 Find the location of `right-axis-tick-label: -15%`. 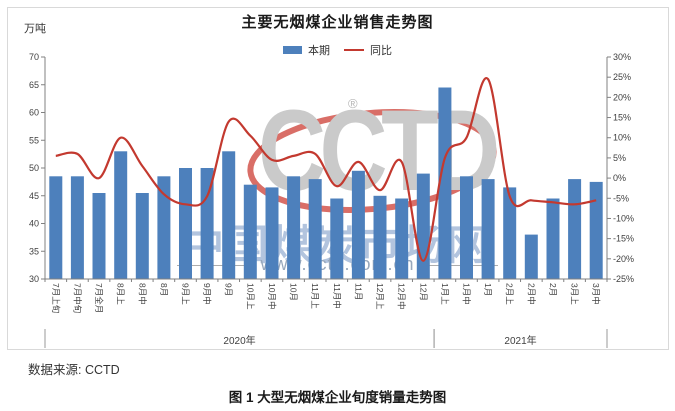

right-axis-tick-label: -15% is located at coordinates (623, 239).